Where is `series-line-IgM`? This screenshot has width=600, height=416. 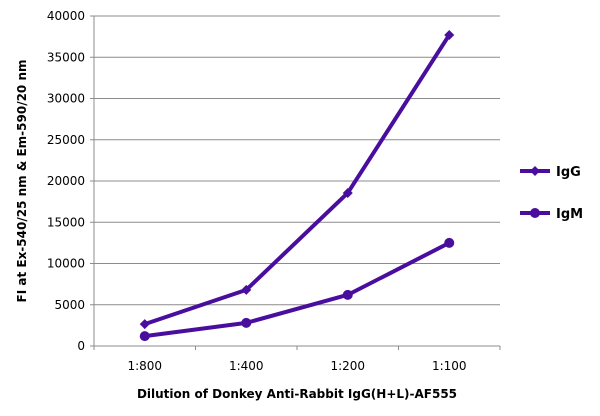
series-line-IgM is located at coordinates (297, 290).